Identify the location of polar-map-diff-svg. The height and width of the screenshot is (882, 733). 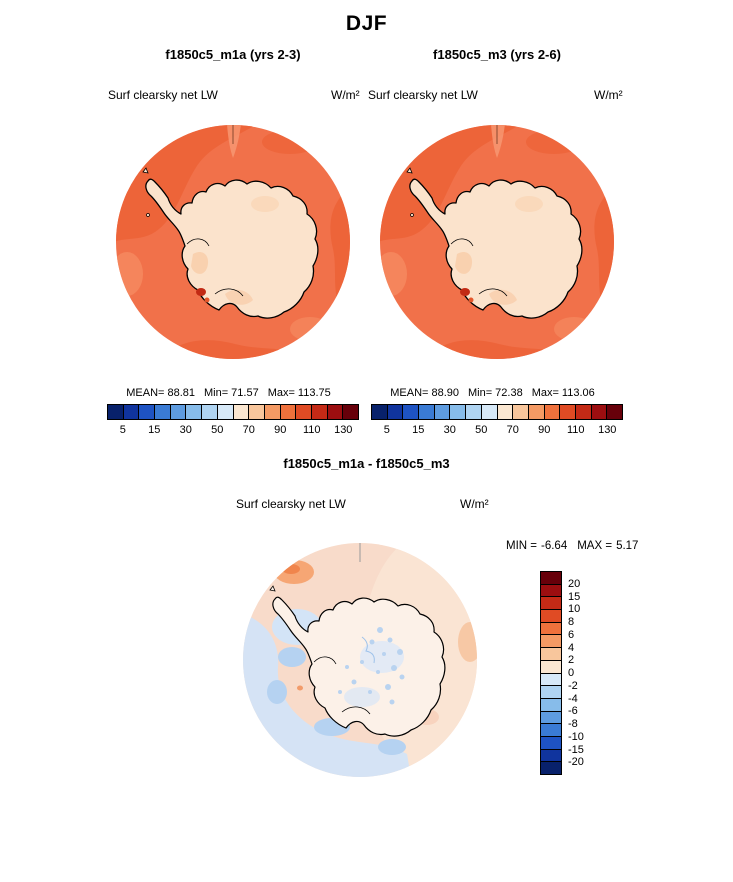
(360, 660).